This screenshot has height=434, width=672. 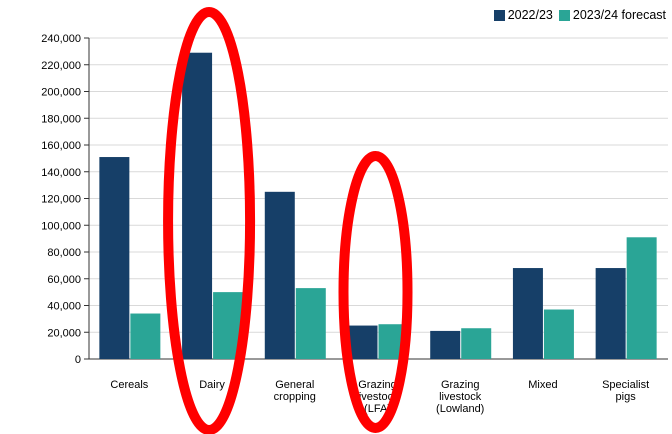 I want to click on y-tick-label: 240,000, so click(x=61, y=39).